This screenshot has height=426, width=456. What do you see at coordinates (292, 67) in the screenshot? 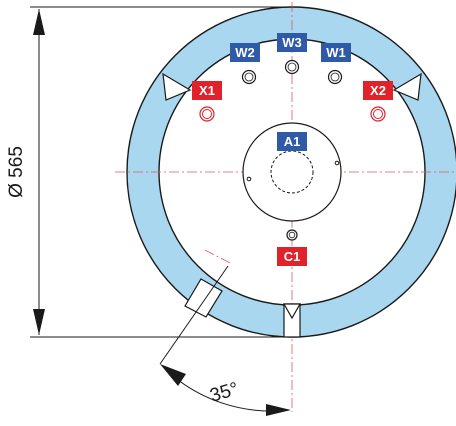
I see `port-w3` at bounding box center [292, 67].